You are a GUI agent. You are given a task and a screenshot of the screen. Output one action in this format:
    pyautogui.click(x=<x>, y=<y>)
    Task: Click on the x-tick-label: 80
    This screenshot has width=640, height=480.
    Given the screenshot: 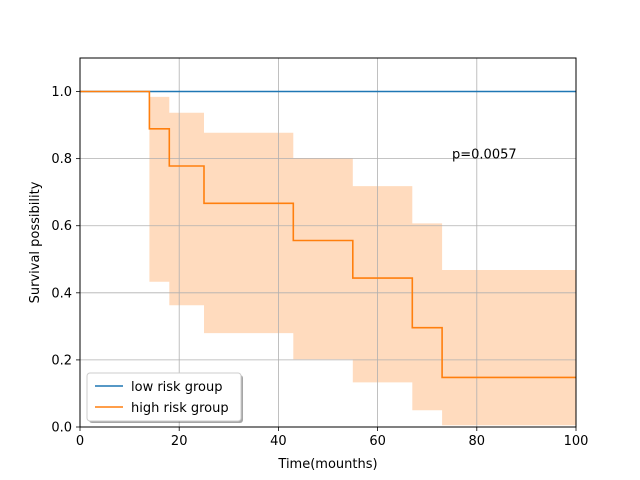 What is the action you would take?
    pyautogui.click(x=477, y=441)
    